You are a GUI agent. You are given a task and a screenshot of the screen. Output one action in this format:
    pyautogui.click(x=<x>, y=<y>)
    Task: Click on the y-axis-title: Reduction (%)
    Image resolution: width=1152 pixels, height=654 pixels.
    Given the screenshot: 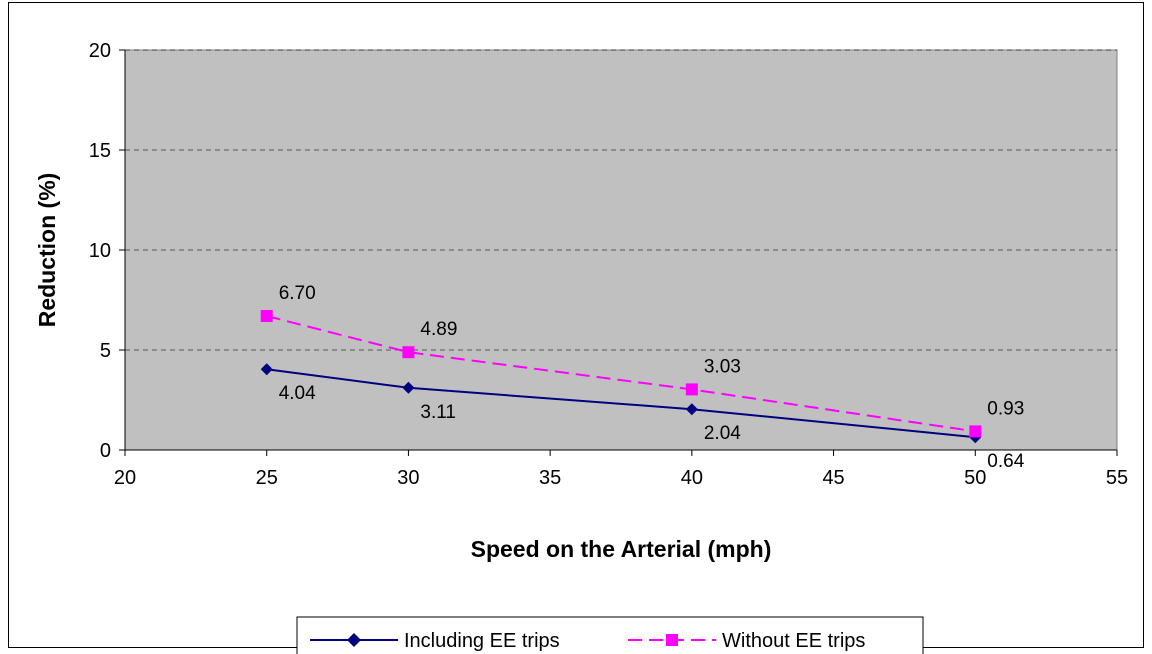 What is the action you would take?
    pyautogui.click(x=47, y=250)
    